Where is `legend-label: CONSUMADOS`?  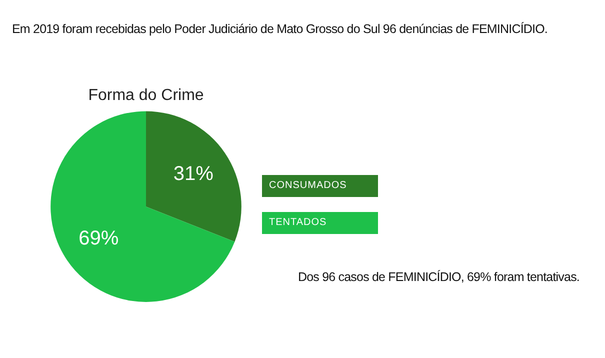
legend-label: CONSUMADOS is located at coordinates (308, 186).